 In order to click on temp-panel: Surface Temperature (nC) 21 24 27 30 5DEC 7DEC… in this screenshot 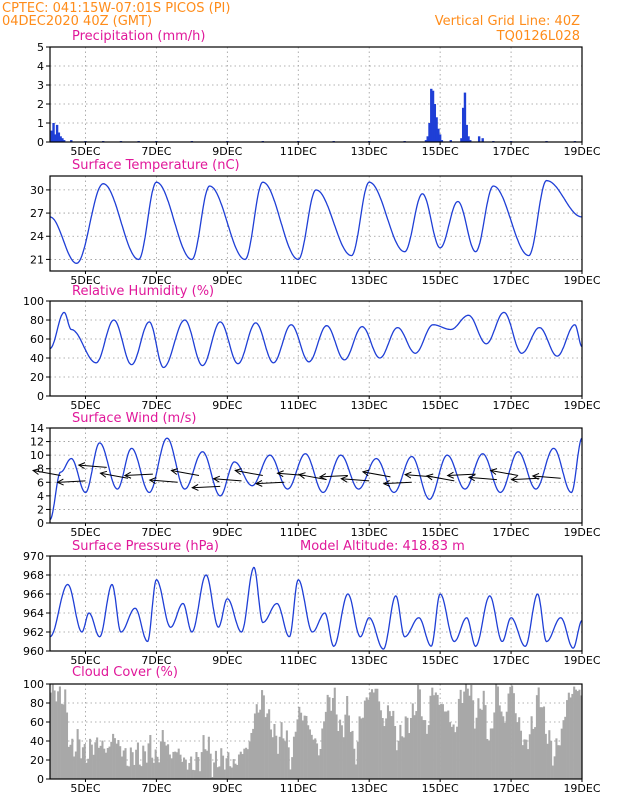, I will do `click(315, 222)`.